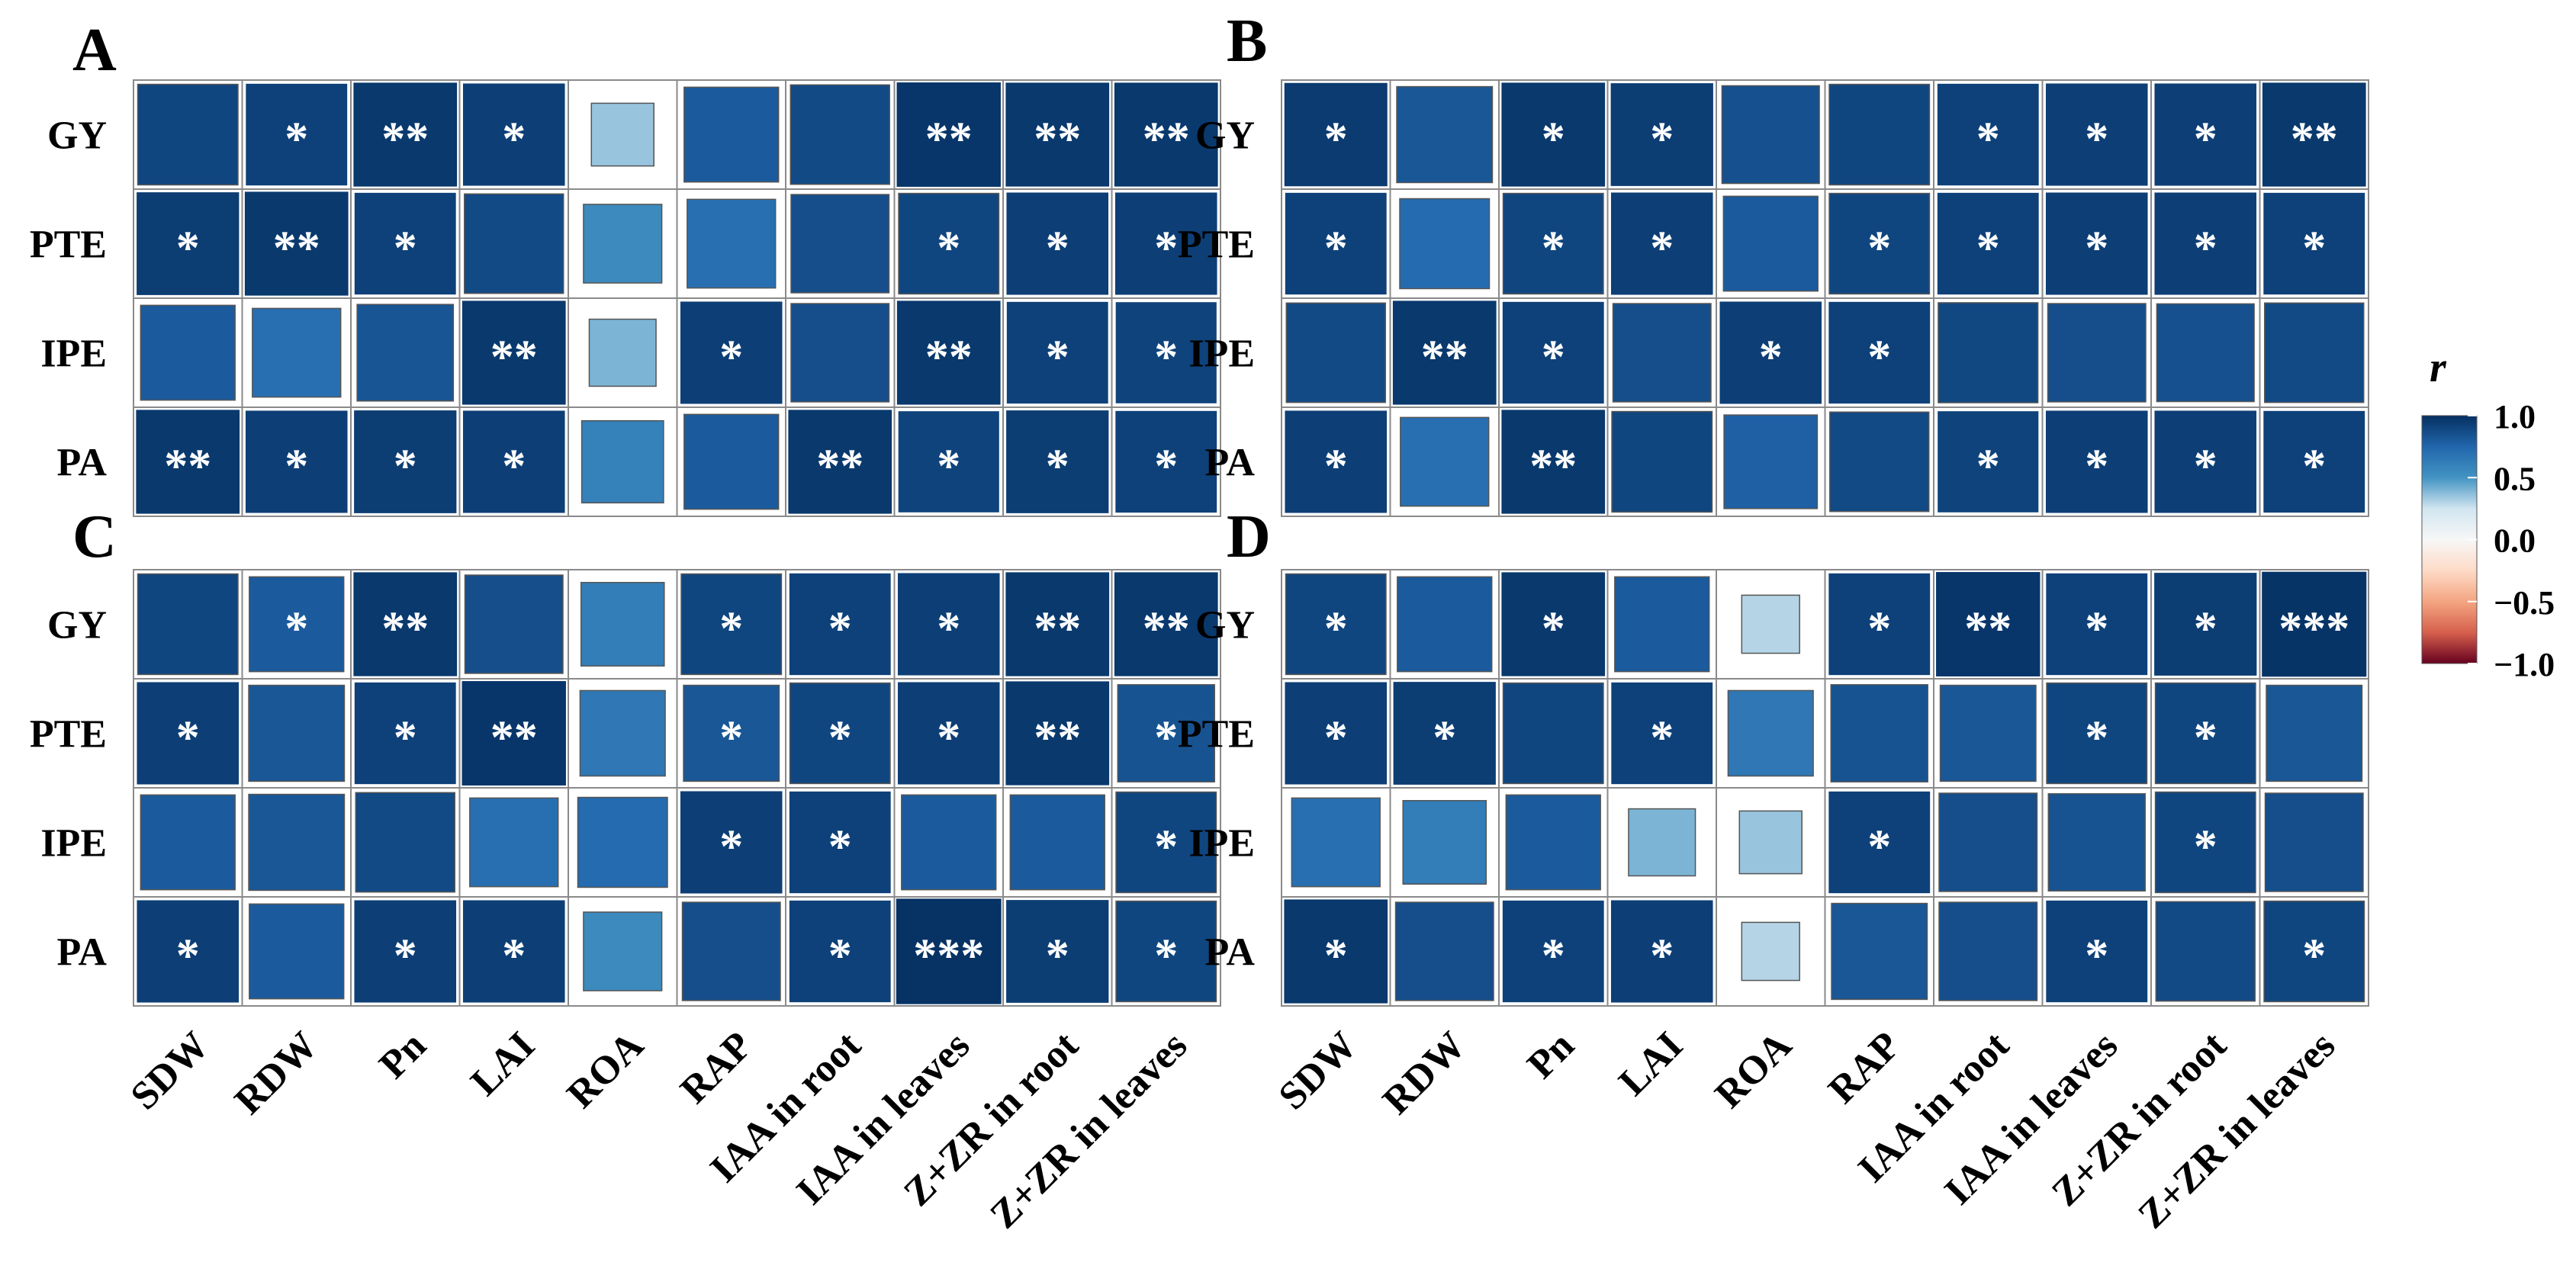 Image resolution: width=2576 pixels, height=1282 pixels. What do you see at coordinates (605, 1070) in the screenshot?
I see `column-label: ROA` at bounding box center [605, 1070].